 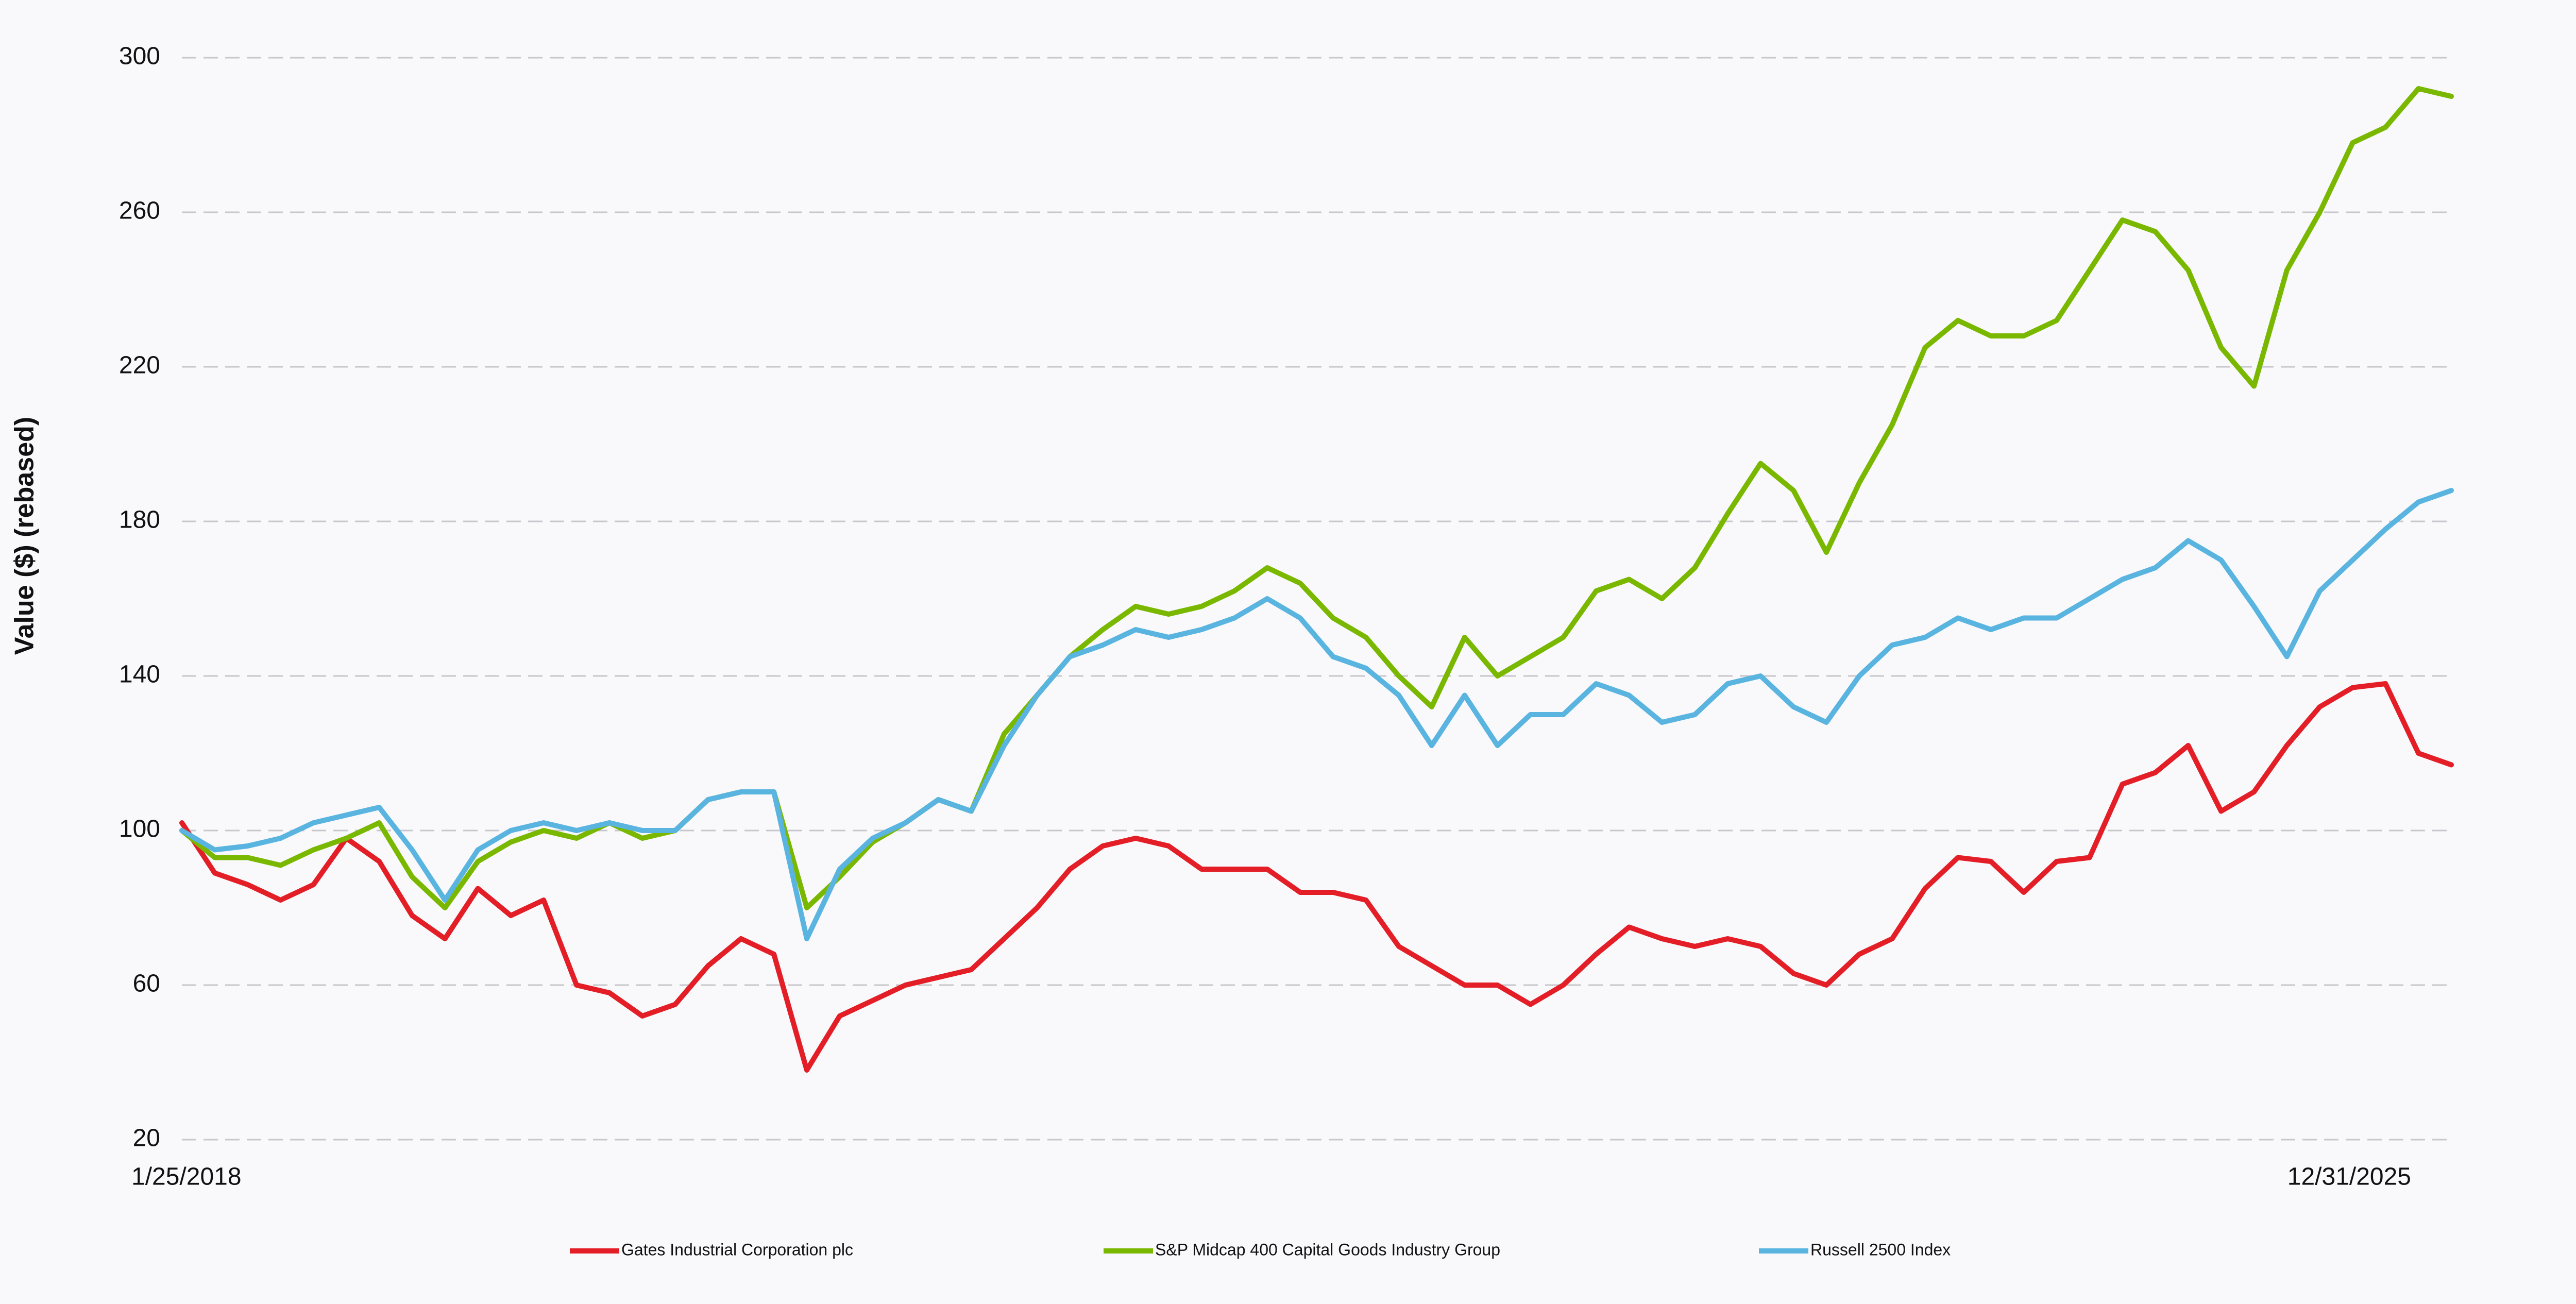 I want to click on y-tick-label: 300, so click(x=139, y=56).